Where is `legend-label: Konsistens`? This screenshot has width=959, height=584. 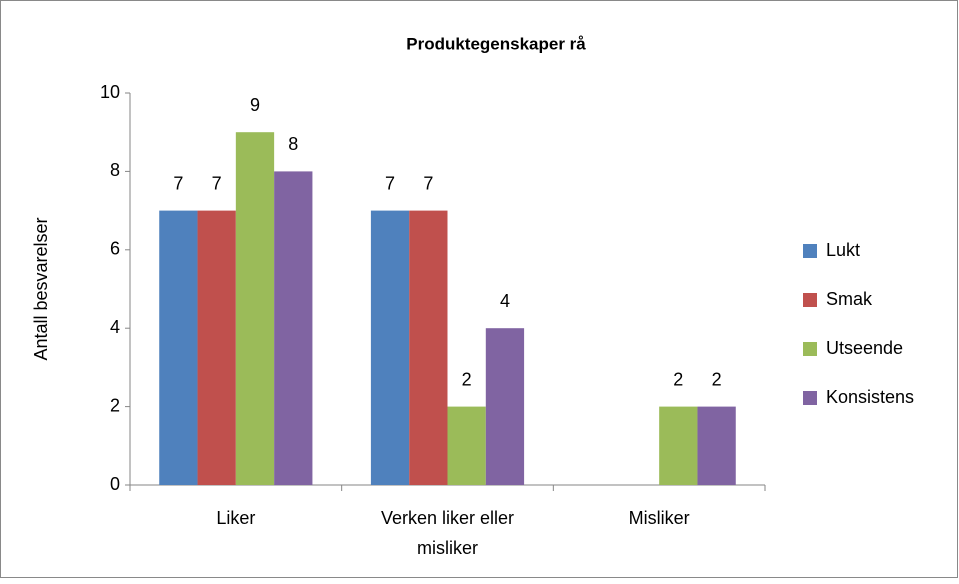
legend-label: Konsistens is located at coordinates (870, 397).